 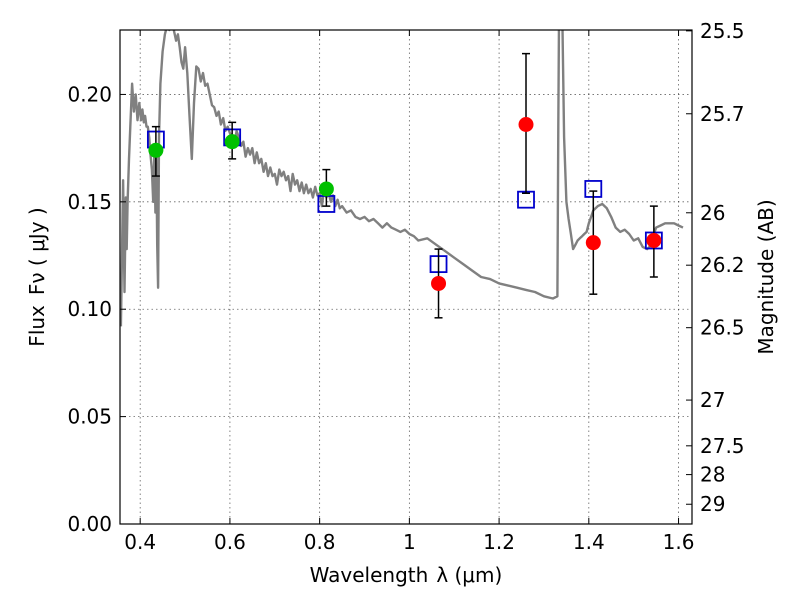 What do you see at coordinates (766, 276) in the screenshot?
I see `y2-axis-label: Magnitude (AB)` at bounding box center [766, 276].